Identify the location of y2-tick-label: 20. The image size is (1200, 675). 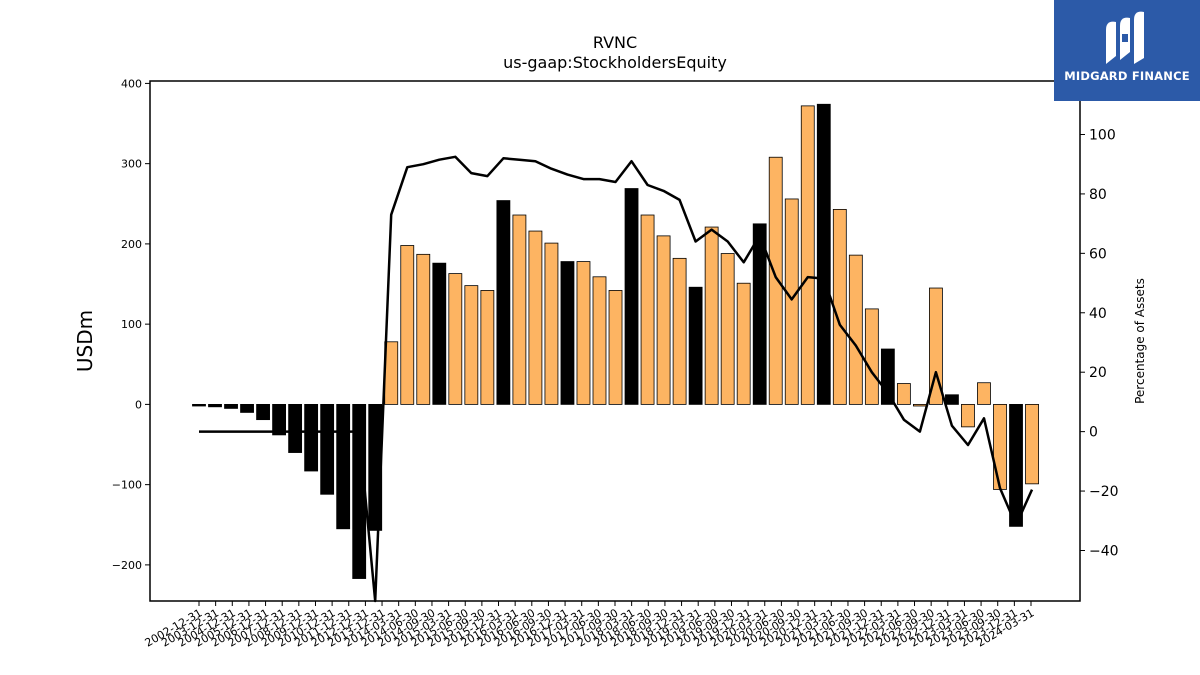
(1098, 373).